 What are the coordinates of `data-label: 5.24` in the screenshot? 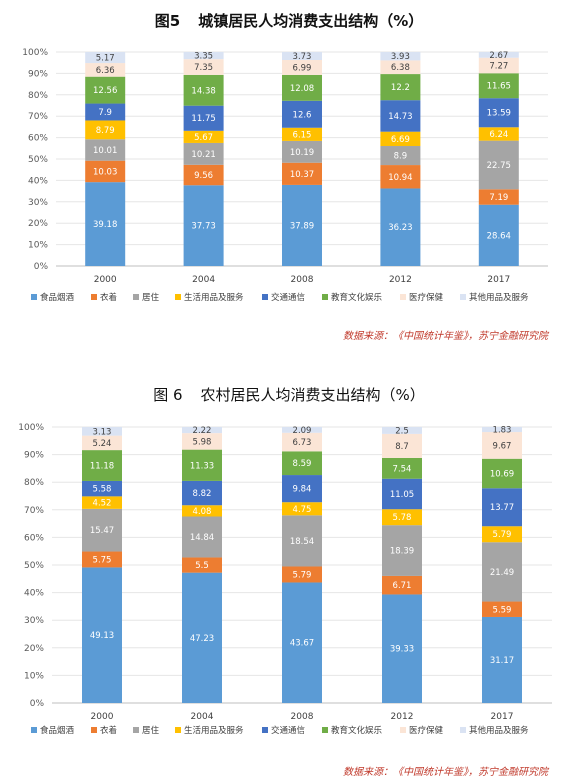 It's located at (102, 444).